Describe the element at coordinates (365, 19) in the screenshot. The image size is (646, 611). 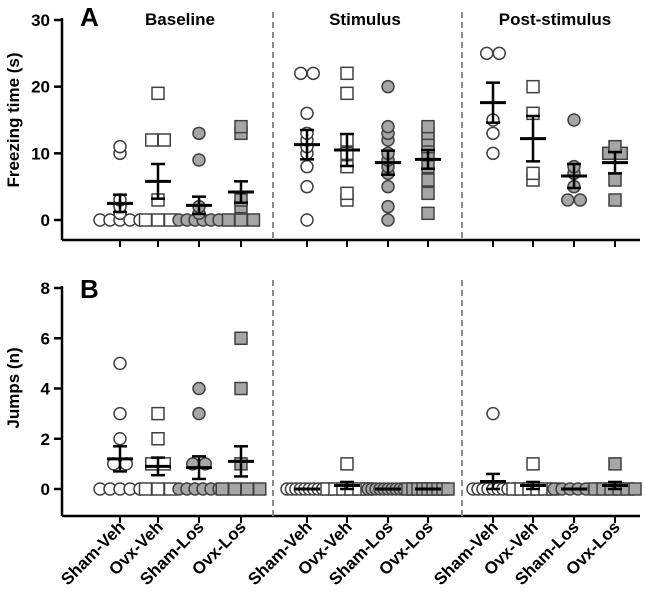
I see `phase-title-stimulus: Stimulus` at that location.